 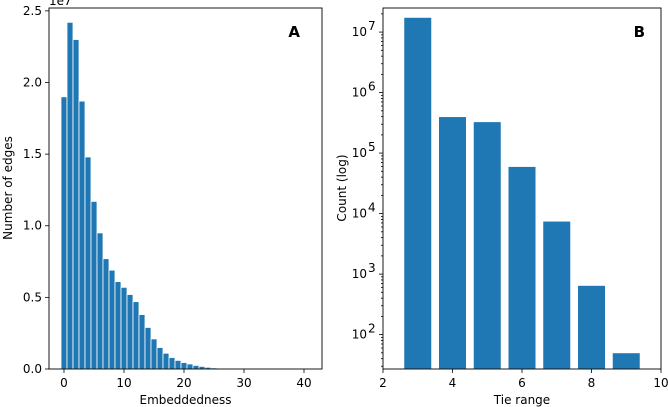 What do you see at coordinates (32, 369) in the screenshot?
I see `panel-a-ytick-label: 0.0` at bounding box center [32, 369].